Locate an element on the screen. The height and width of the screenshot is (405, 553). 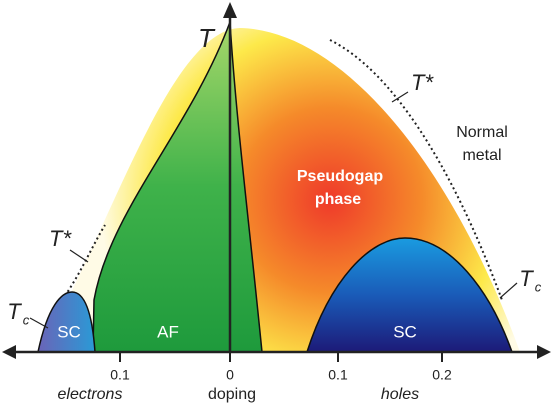
pseudogap-label: Pseudogap is located at coordinates (340, 176).